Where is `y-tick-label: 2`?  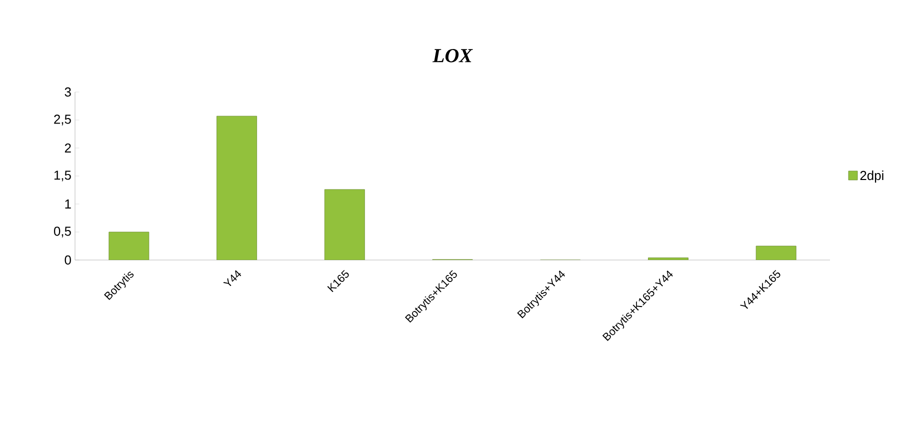 y-tick-label: 2 is located at coordinates (67, 148).